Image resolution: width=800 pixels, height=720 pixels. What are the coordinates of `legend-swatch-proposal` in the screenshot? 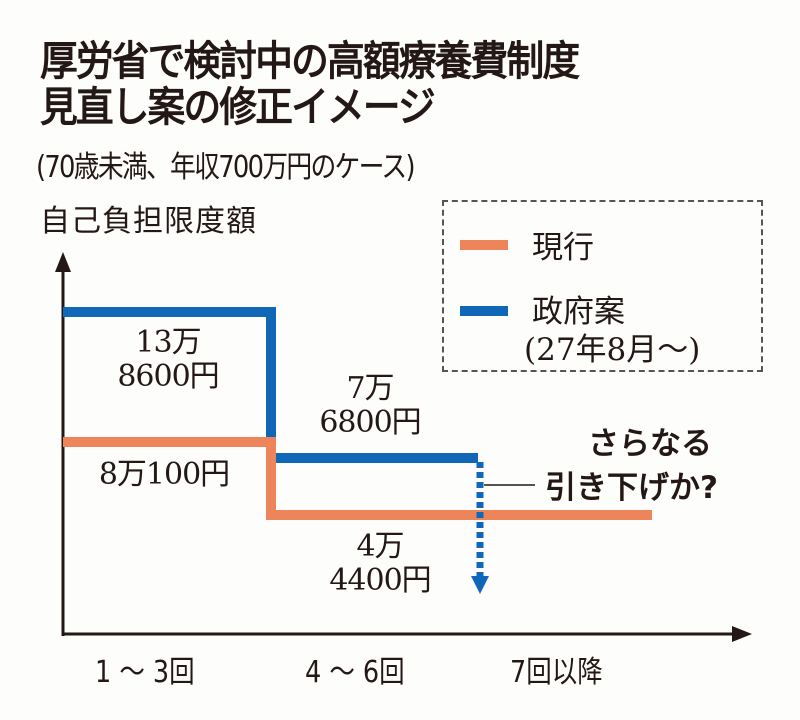 It's located at (484, 311).